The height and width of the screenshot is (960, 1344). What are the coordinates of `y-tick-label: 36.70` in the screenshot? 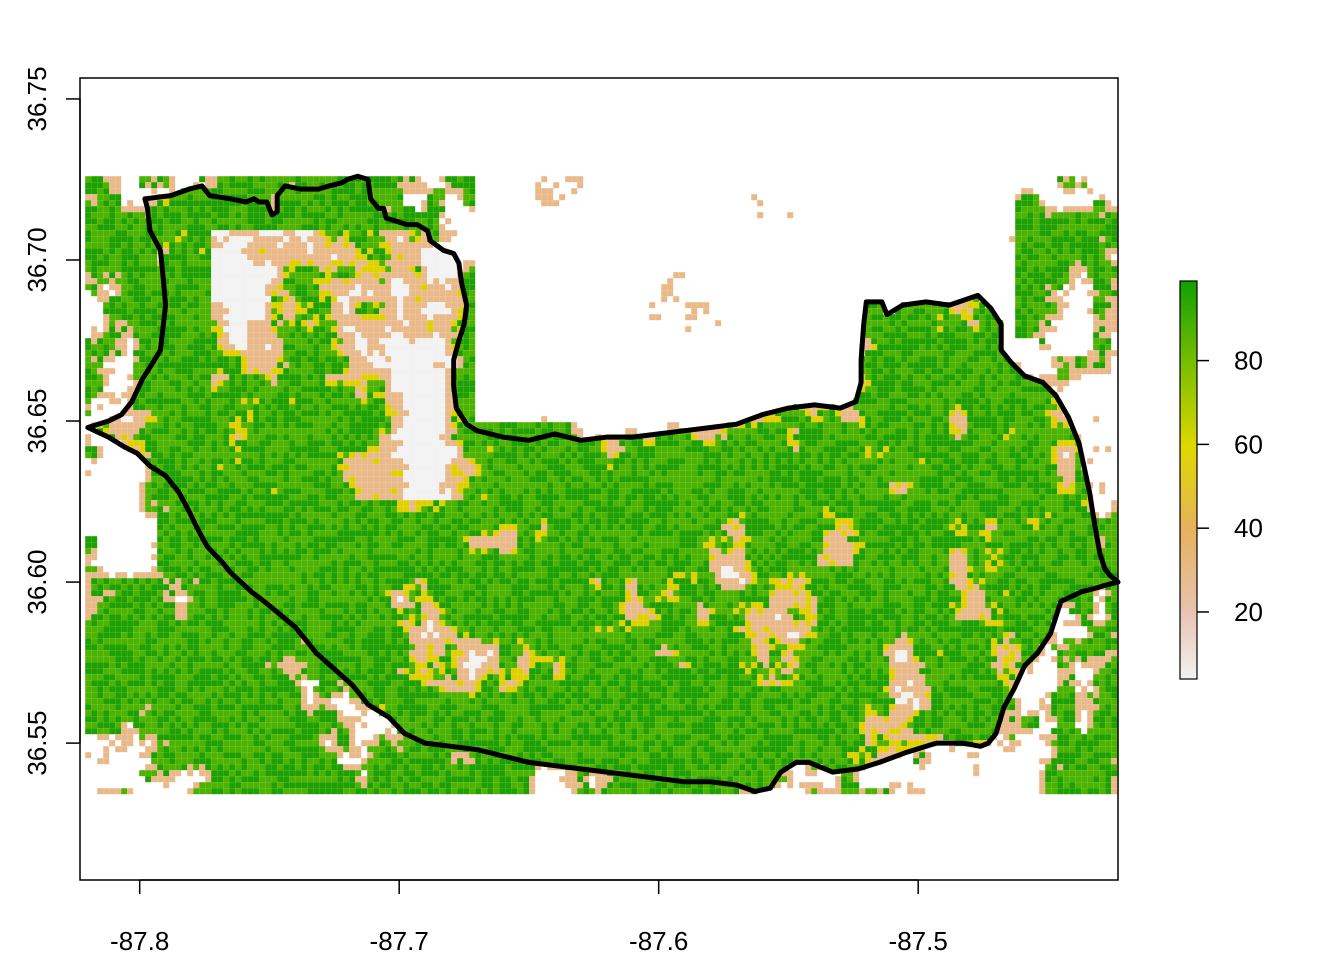 It's located at (37, 259).